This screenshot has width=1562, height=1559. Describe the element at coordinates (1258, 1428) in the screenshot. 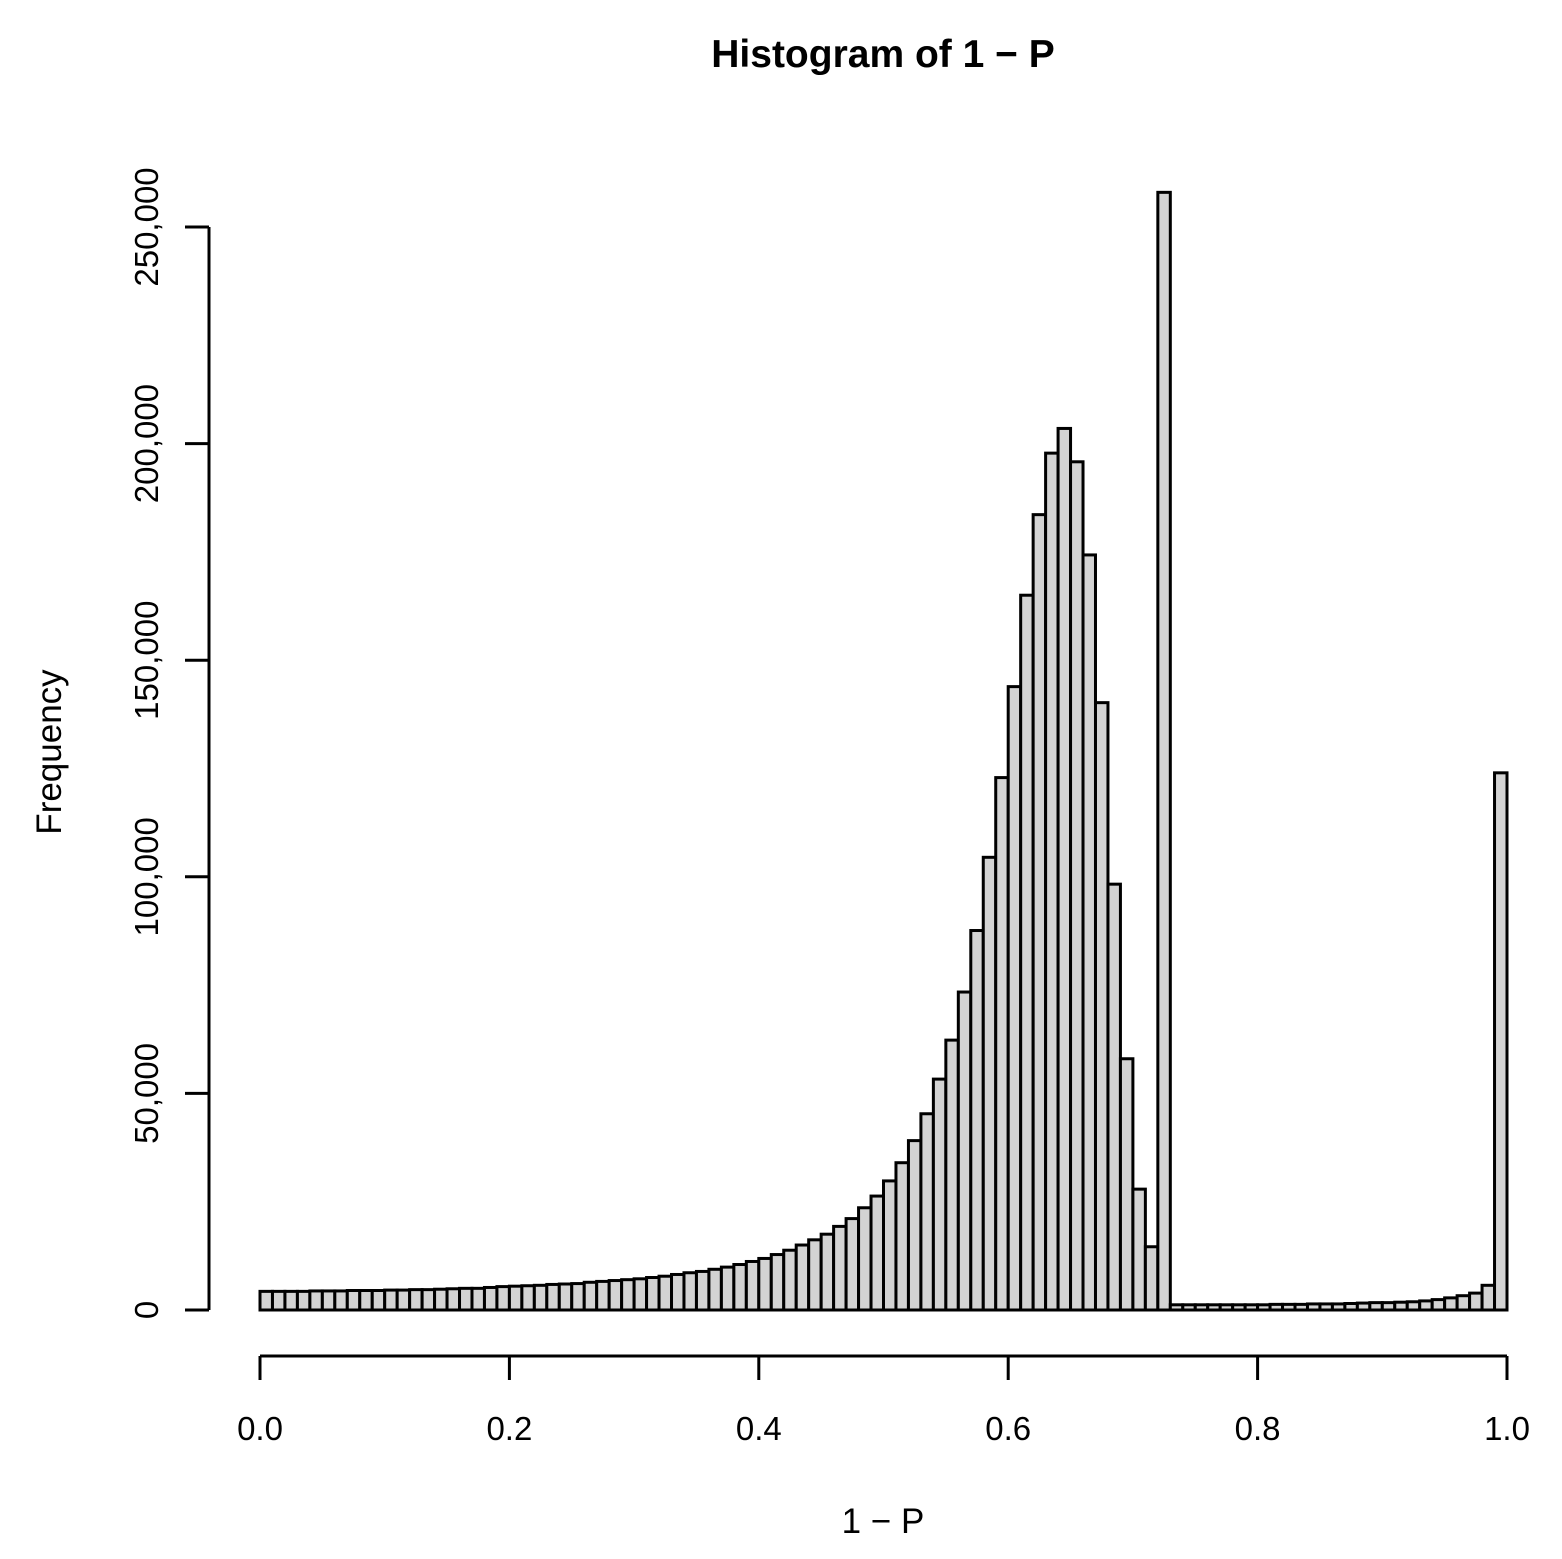

I see `x-tick-label: 0.8` at that location.